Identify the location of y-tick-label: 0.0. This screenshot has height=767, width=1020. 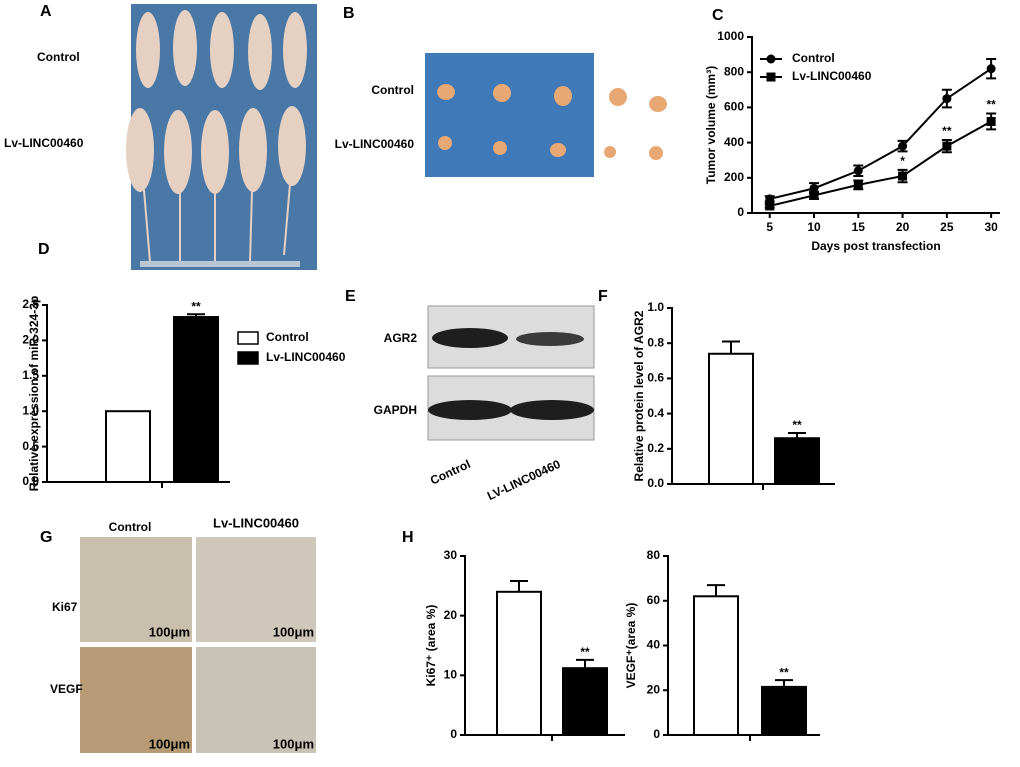
(30, 481).